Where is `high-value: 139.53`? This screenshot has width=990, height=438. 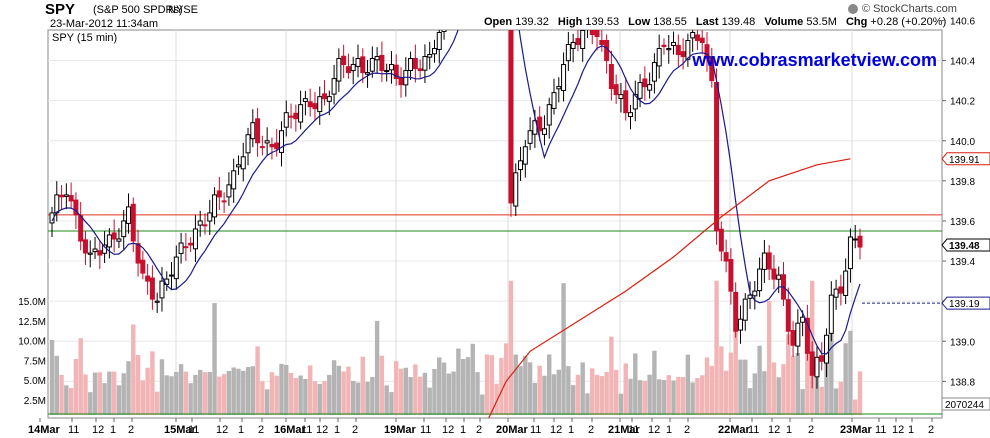 high-value: 139.53 is located at coordinates (602, 22).